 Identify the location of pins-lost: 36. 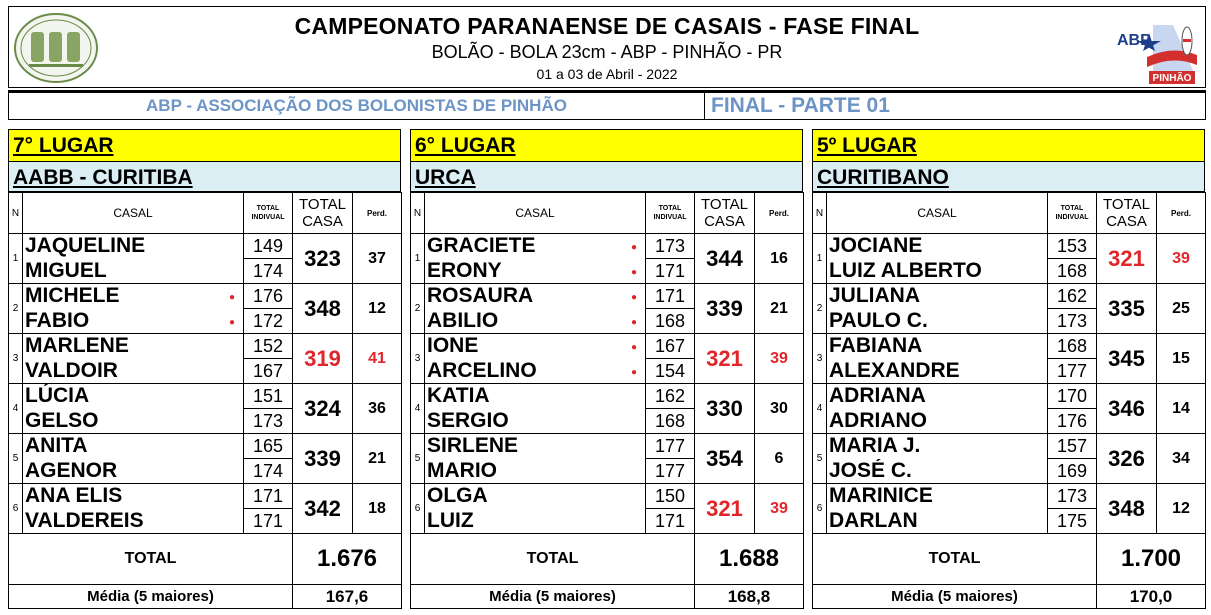
(377, 408).